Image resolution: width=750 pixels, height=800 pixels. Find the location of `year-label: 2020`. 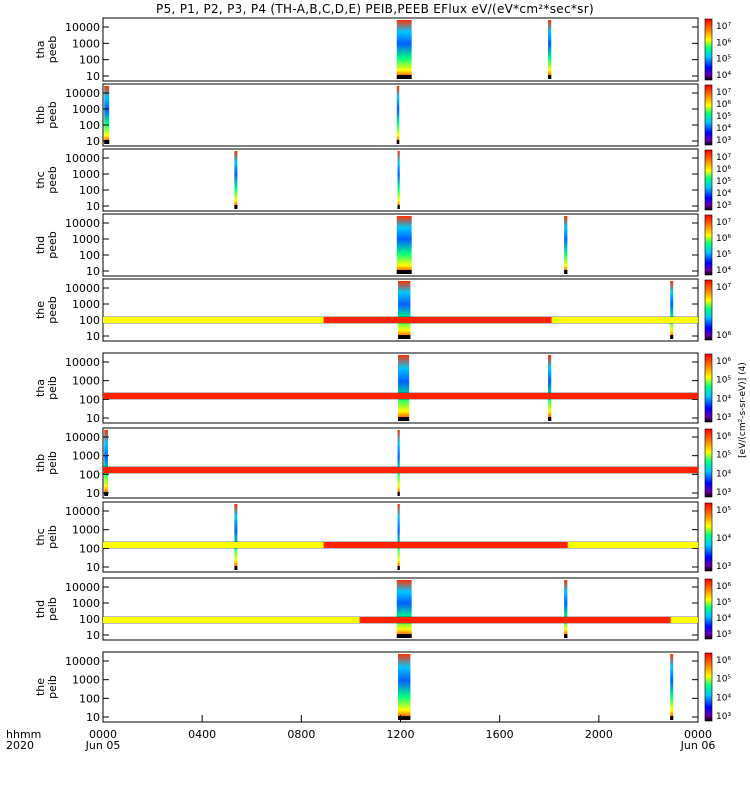

year-label: 2020 is located at coordinates (20, 745).